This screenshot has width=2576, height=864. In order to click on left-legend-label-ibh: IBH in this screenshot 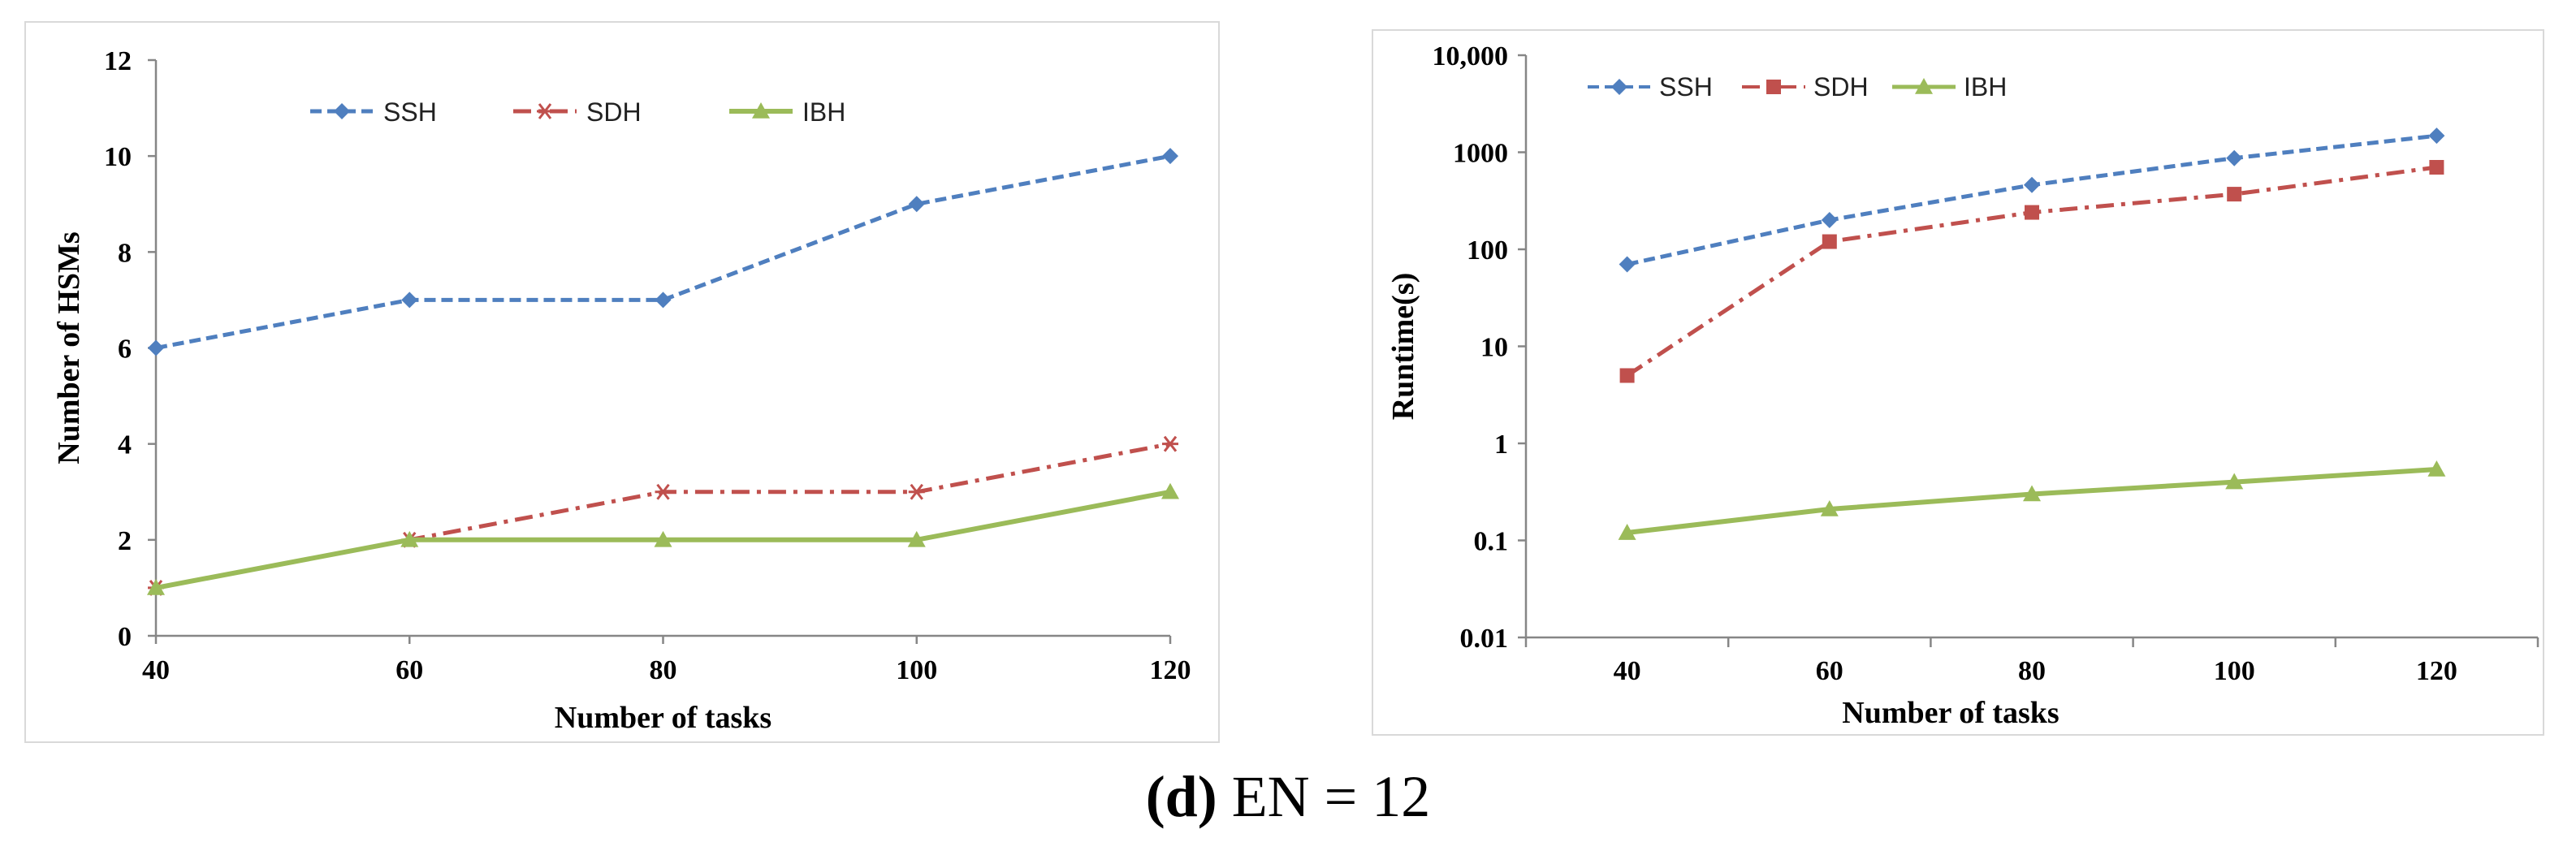, I will do `click(824, 112)`.